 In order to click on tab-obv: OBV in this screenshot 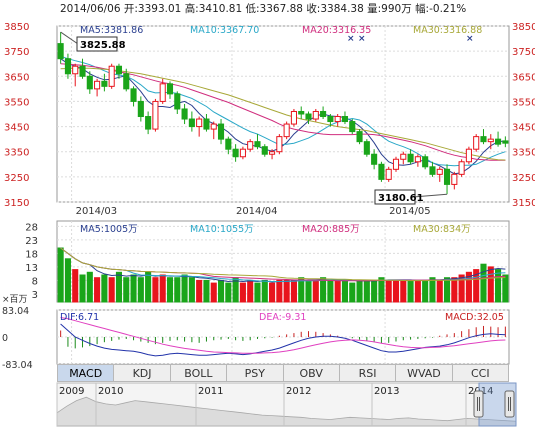, I will do `click(311, 373)`.